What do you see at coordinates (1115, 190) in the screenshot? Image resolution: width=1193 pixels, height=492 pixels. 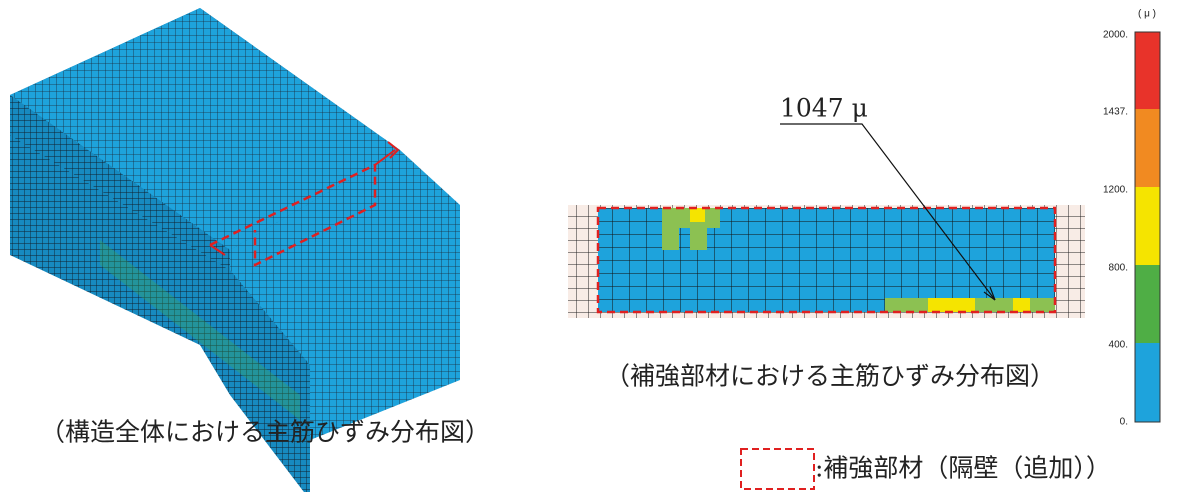 I see `scale-label: 1200.` at bounding box center [1115, 190].